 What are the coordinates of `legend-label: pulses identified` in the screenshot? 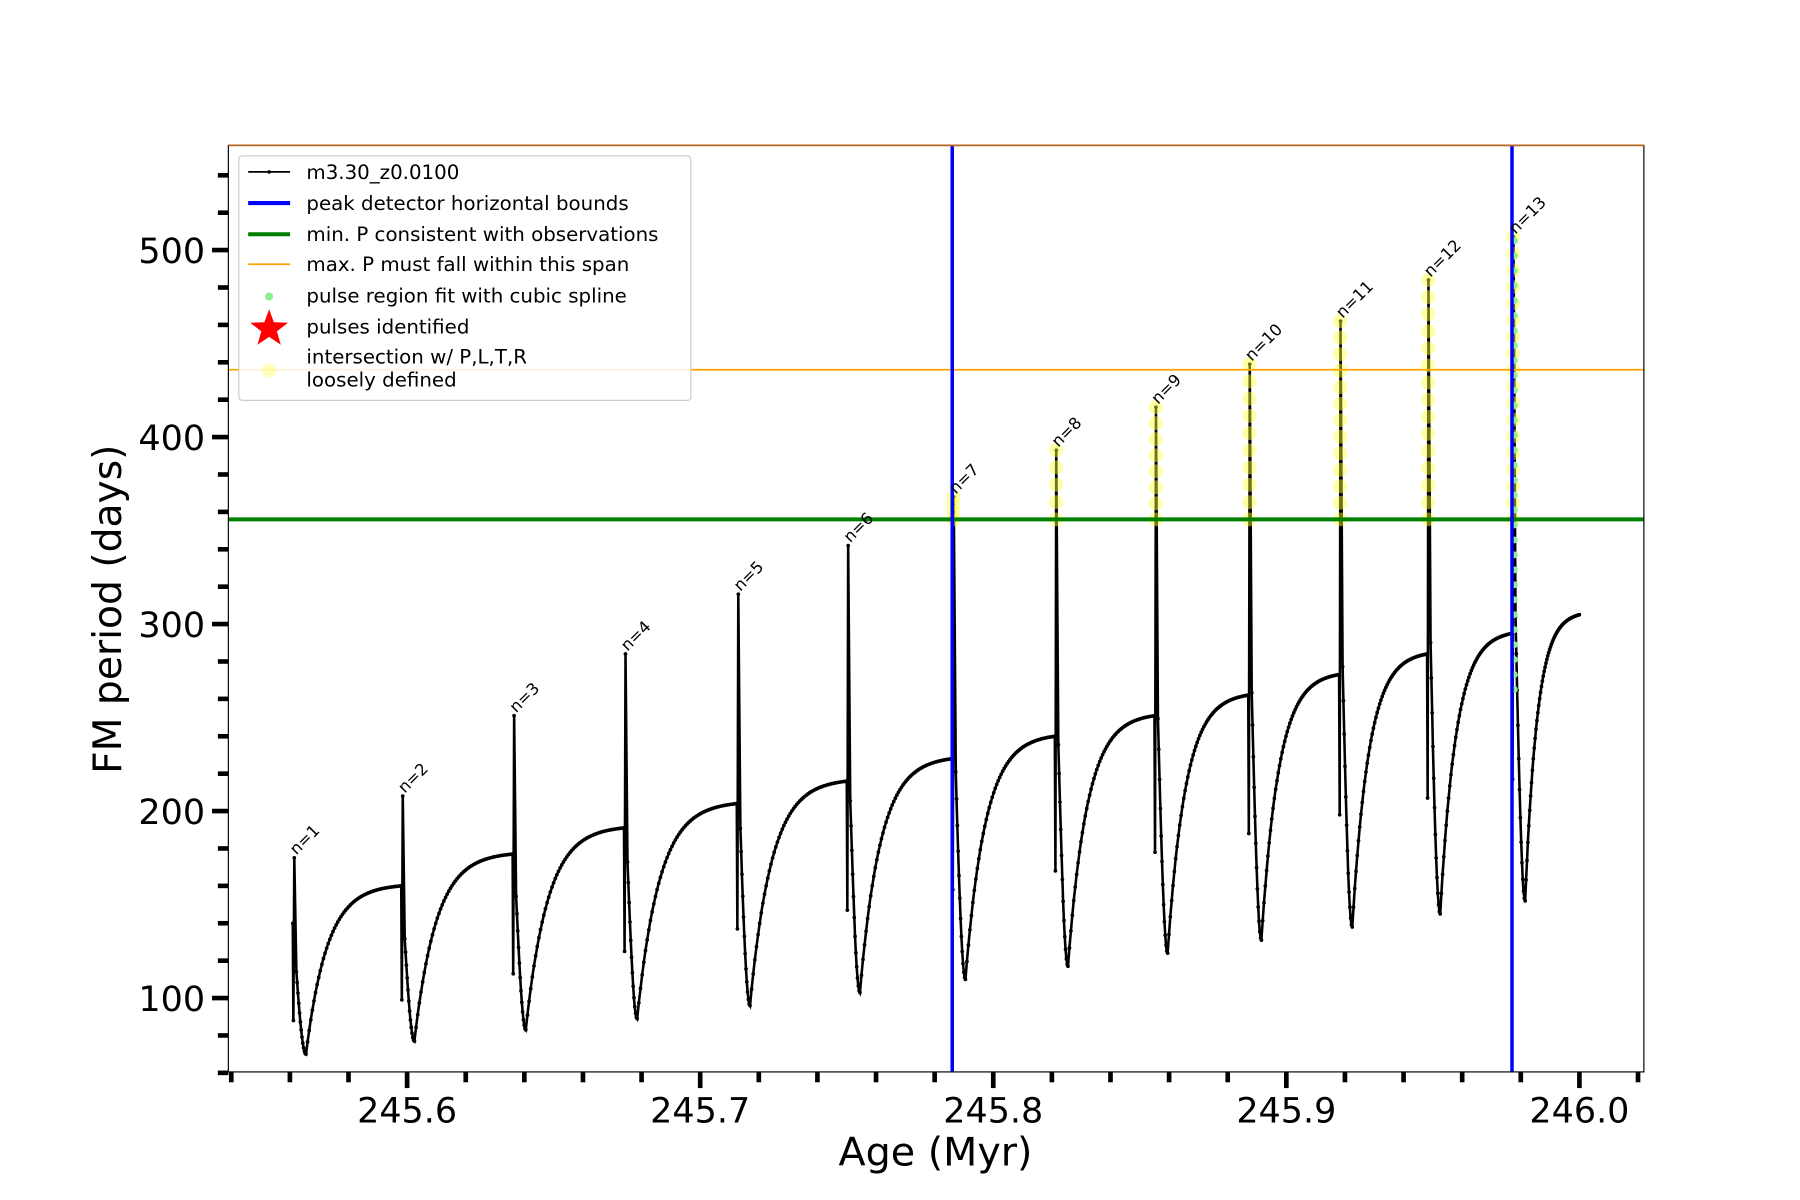 It's located at (387, 327).